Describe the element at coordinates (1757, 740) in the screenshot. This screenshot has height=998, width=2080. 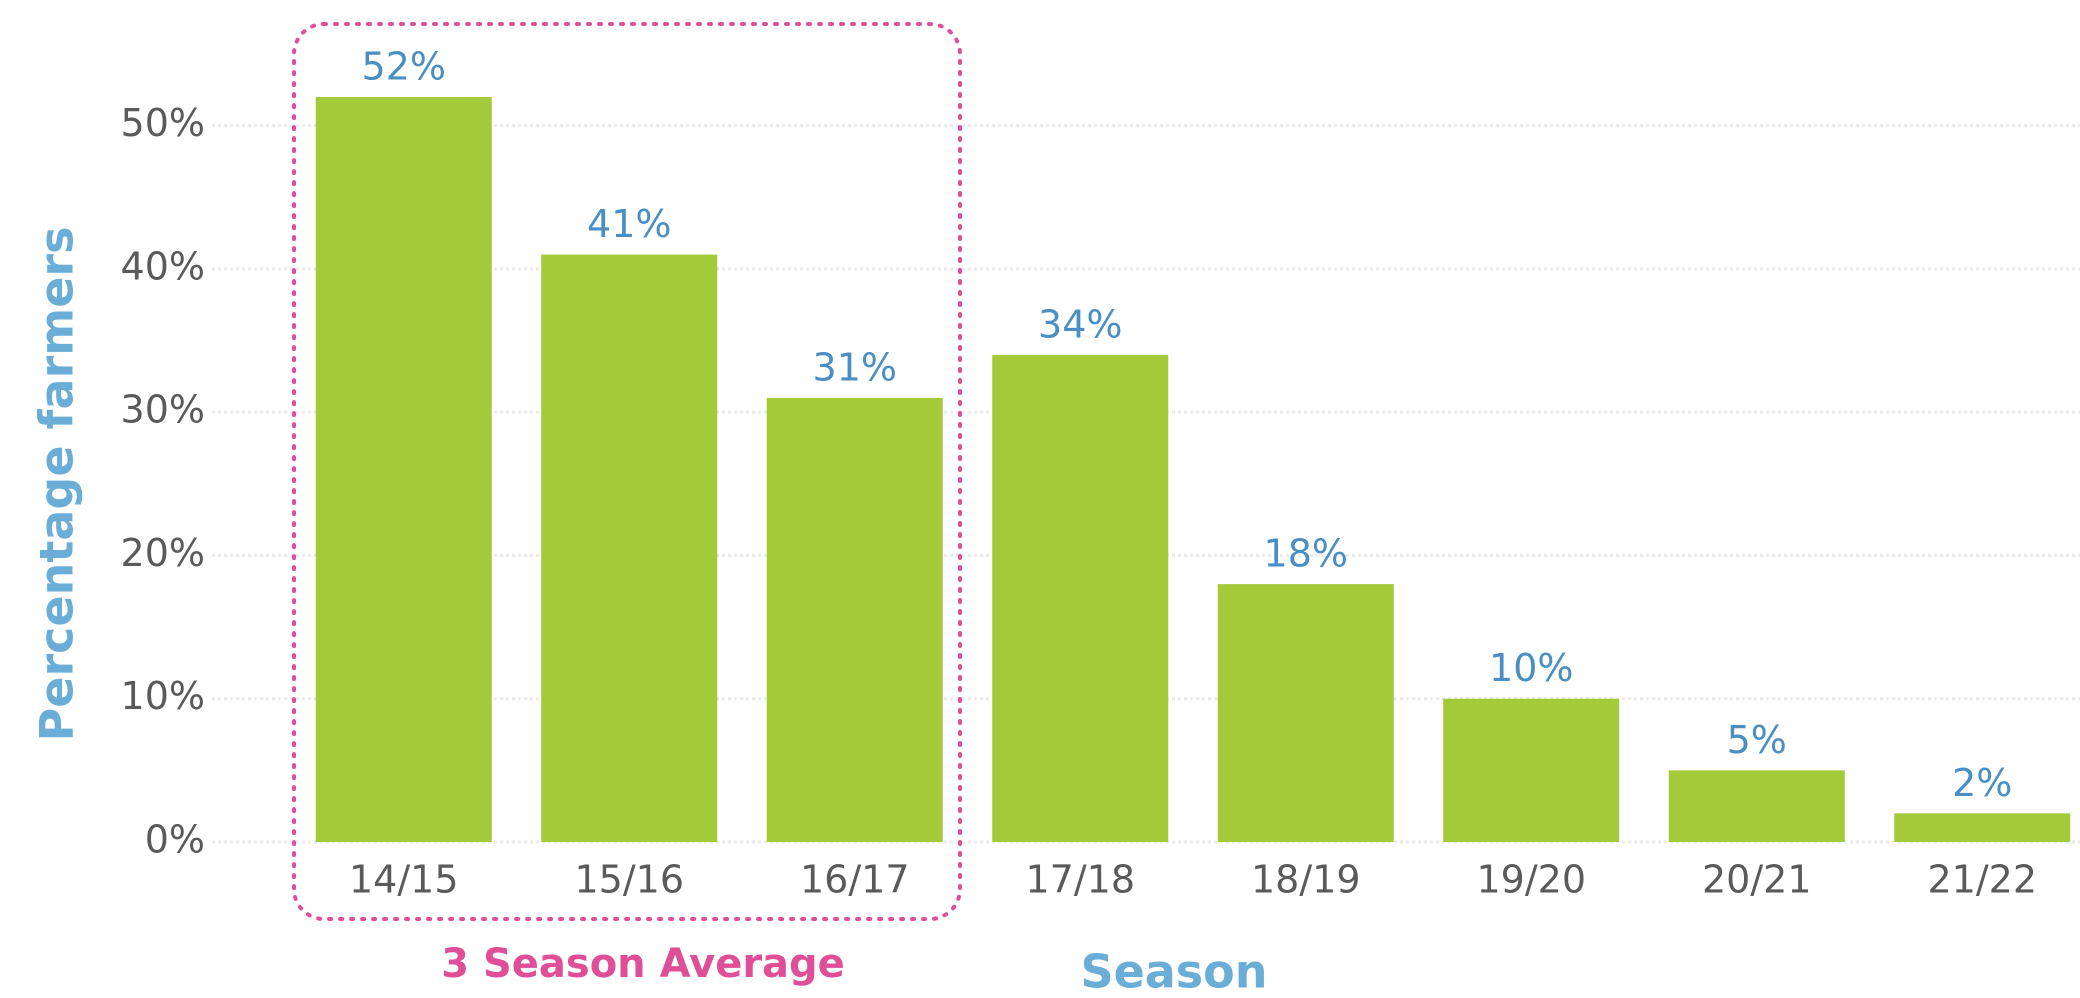
I see `value-label: 5%` at that location.